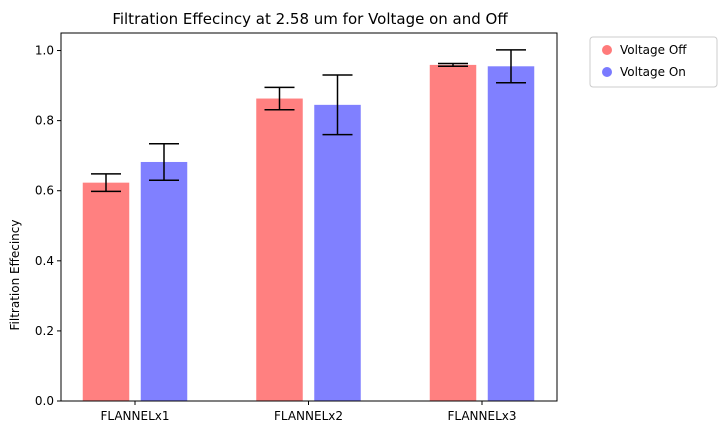  Describe the element at coordinates (106, 291) in the screenshot. I see `bar-voltage-off-flannelx1` at that location.